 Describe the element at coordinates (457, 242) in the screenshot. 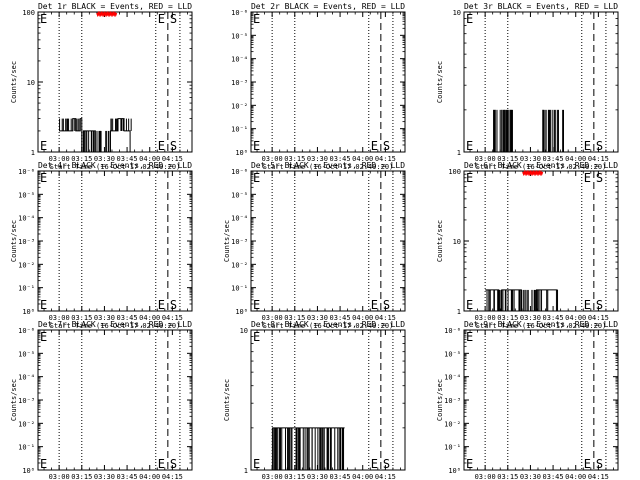

I see `y-tick-label: 10` at that location.